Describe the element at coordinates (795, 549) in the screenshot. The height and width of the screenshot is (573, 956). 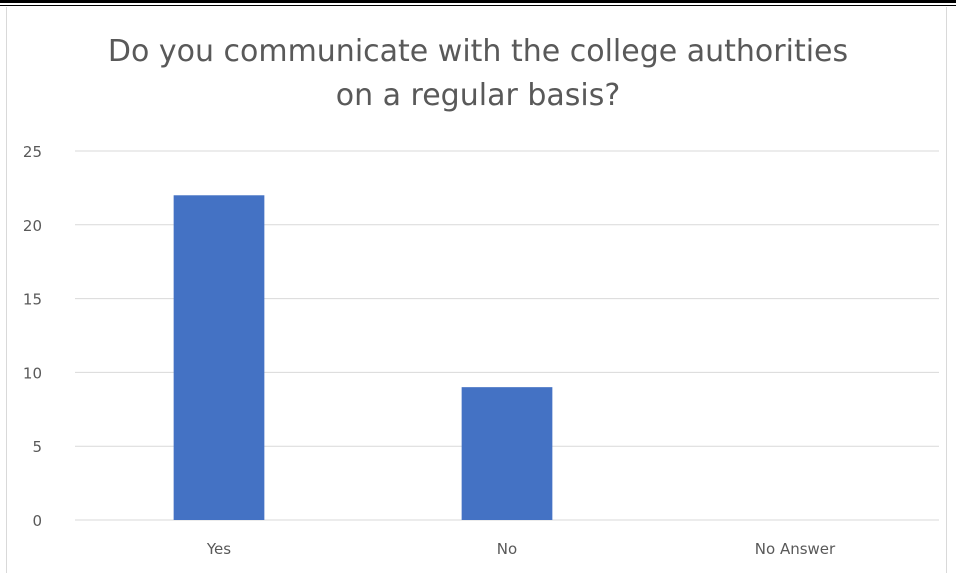
I see `x-tick-label-no-answer: No Answer` at that location.